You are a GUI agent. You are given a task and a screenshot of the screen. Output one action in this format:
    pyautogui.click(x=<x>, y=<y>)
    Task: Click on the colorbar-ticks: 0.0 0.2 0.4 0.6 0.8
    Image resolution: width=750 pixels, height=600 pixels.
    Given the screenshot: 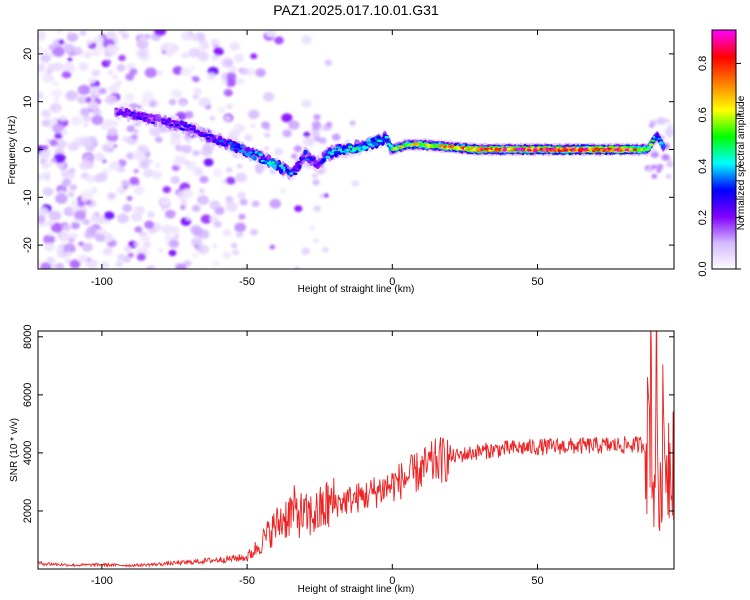 What is the action you would take?
    pyautogui.click(x=719, y=166)
    